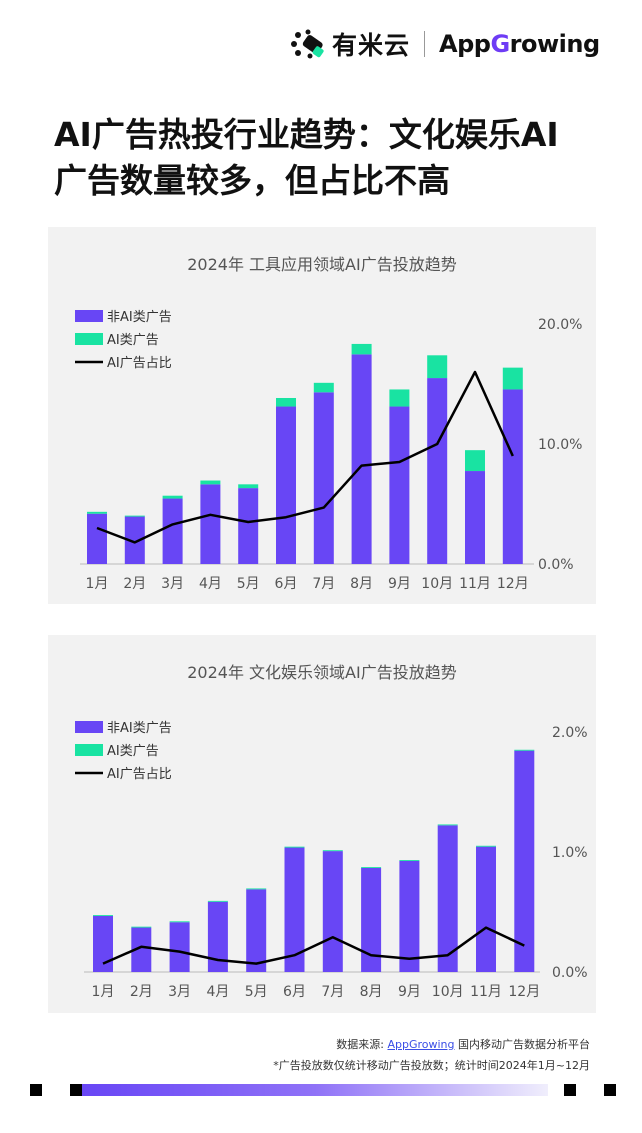 Image resolution: width=642 pixels, height=1133 pixels. Describe the element at coordinates (463, 1044) in the screenshot. I see `footer-source: 数据来源: AppGrowing 国内移动广告数据分析平台` at that location.